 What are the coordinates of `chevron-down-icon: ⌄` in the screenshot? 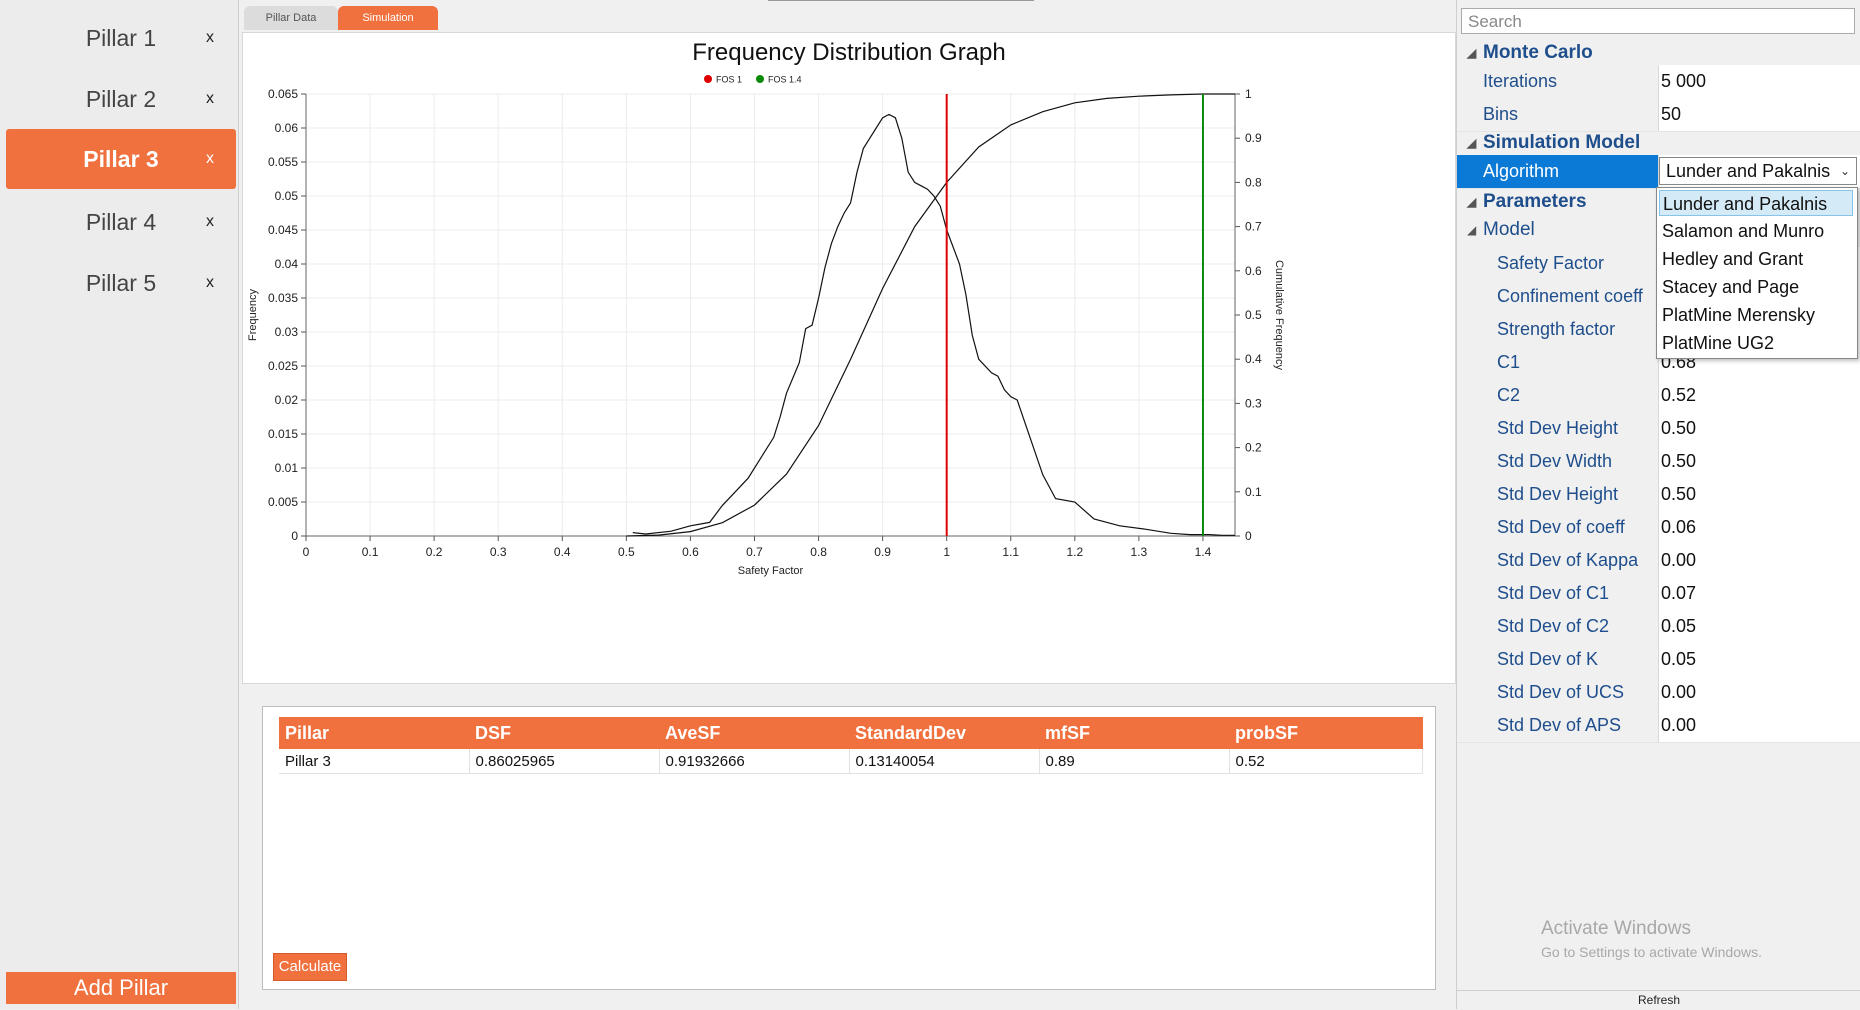 It's located at (1845, 171).